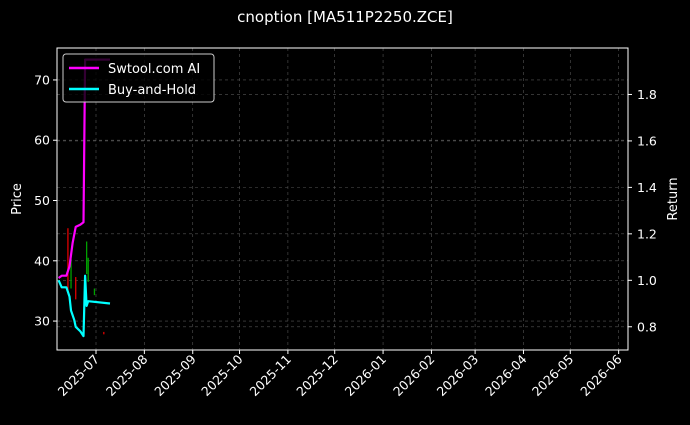 The image size is (690, 425). What do you see at coordinates (42, 200) in the screenshot?
I see `y-tick-label: 50` at bounding box center [42, 200].